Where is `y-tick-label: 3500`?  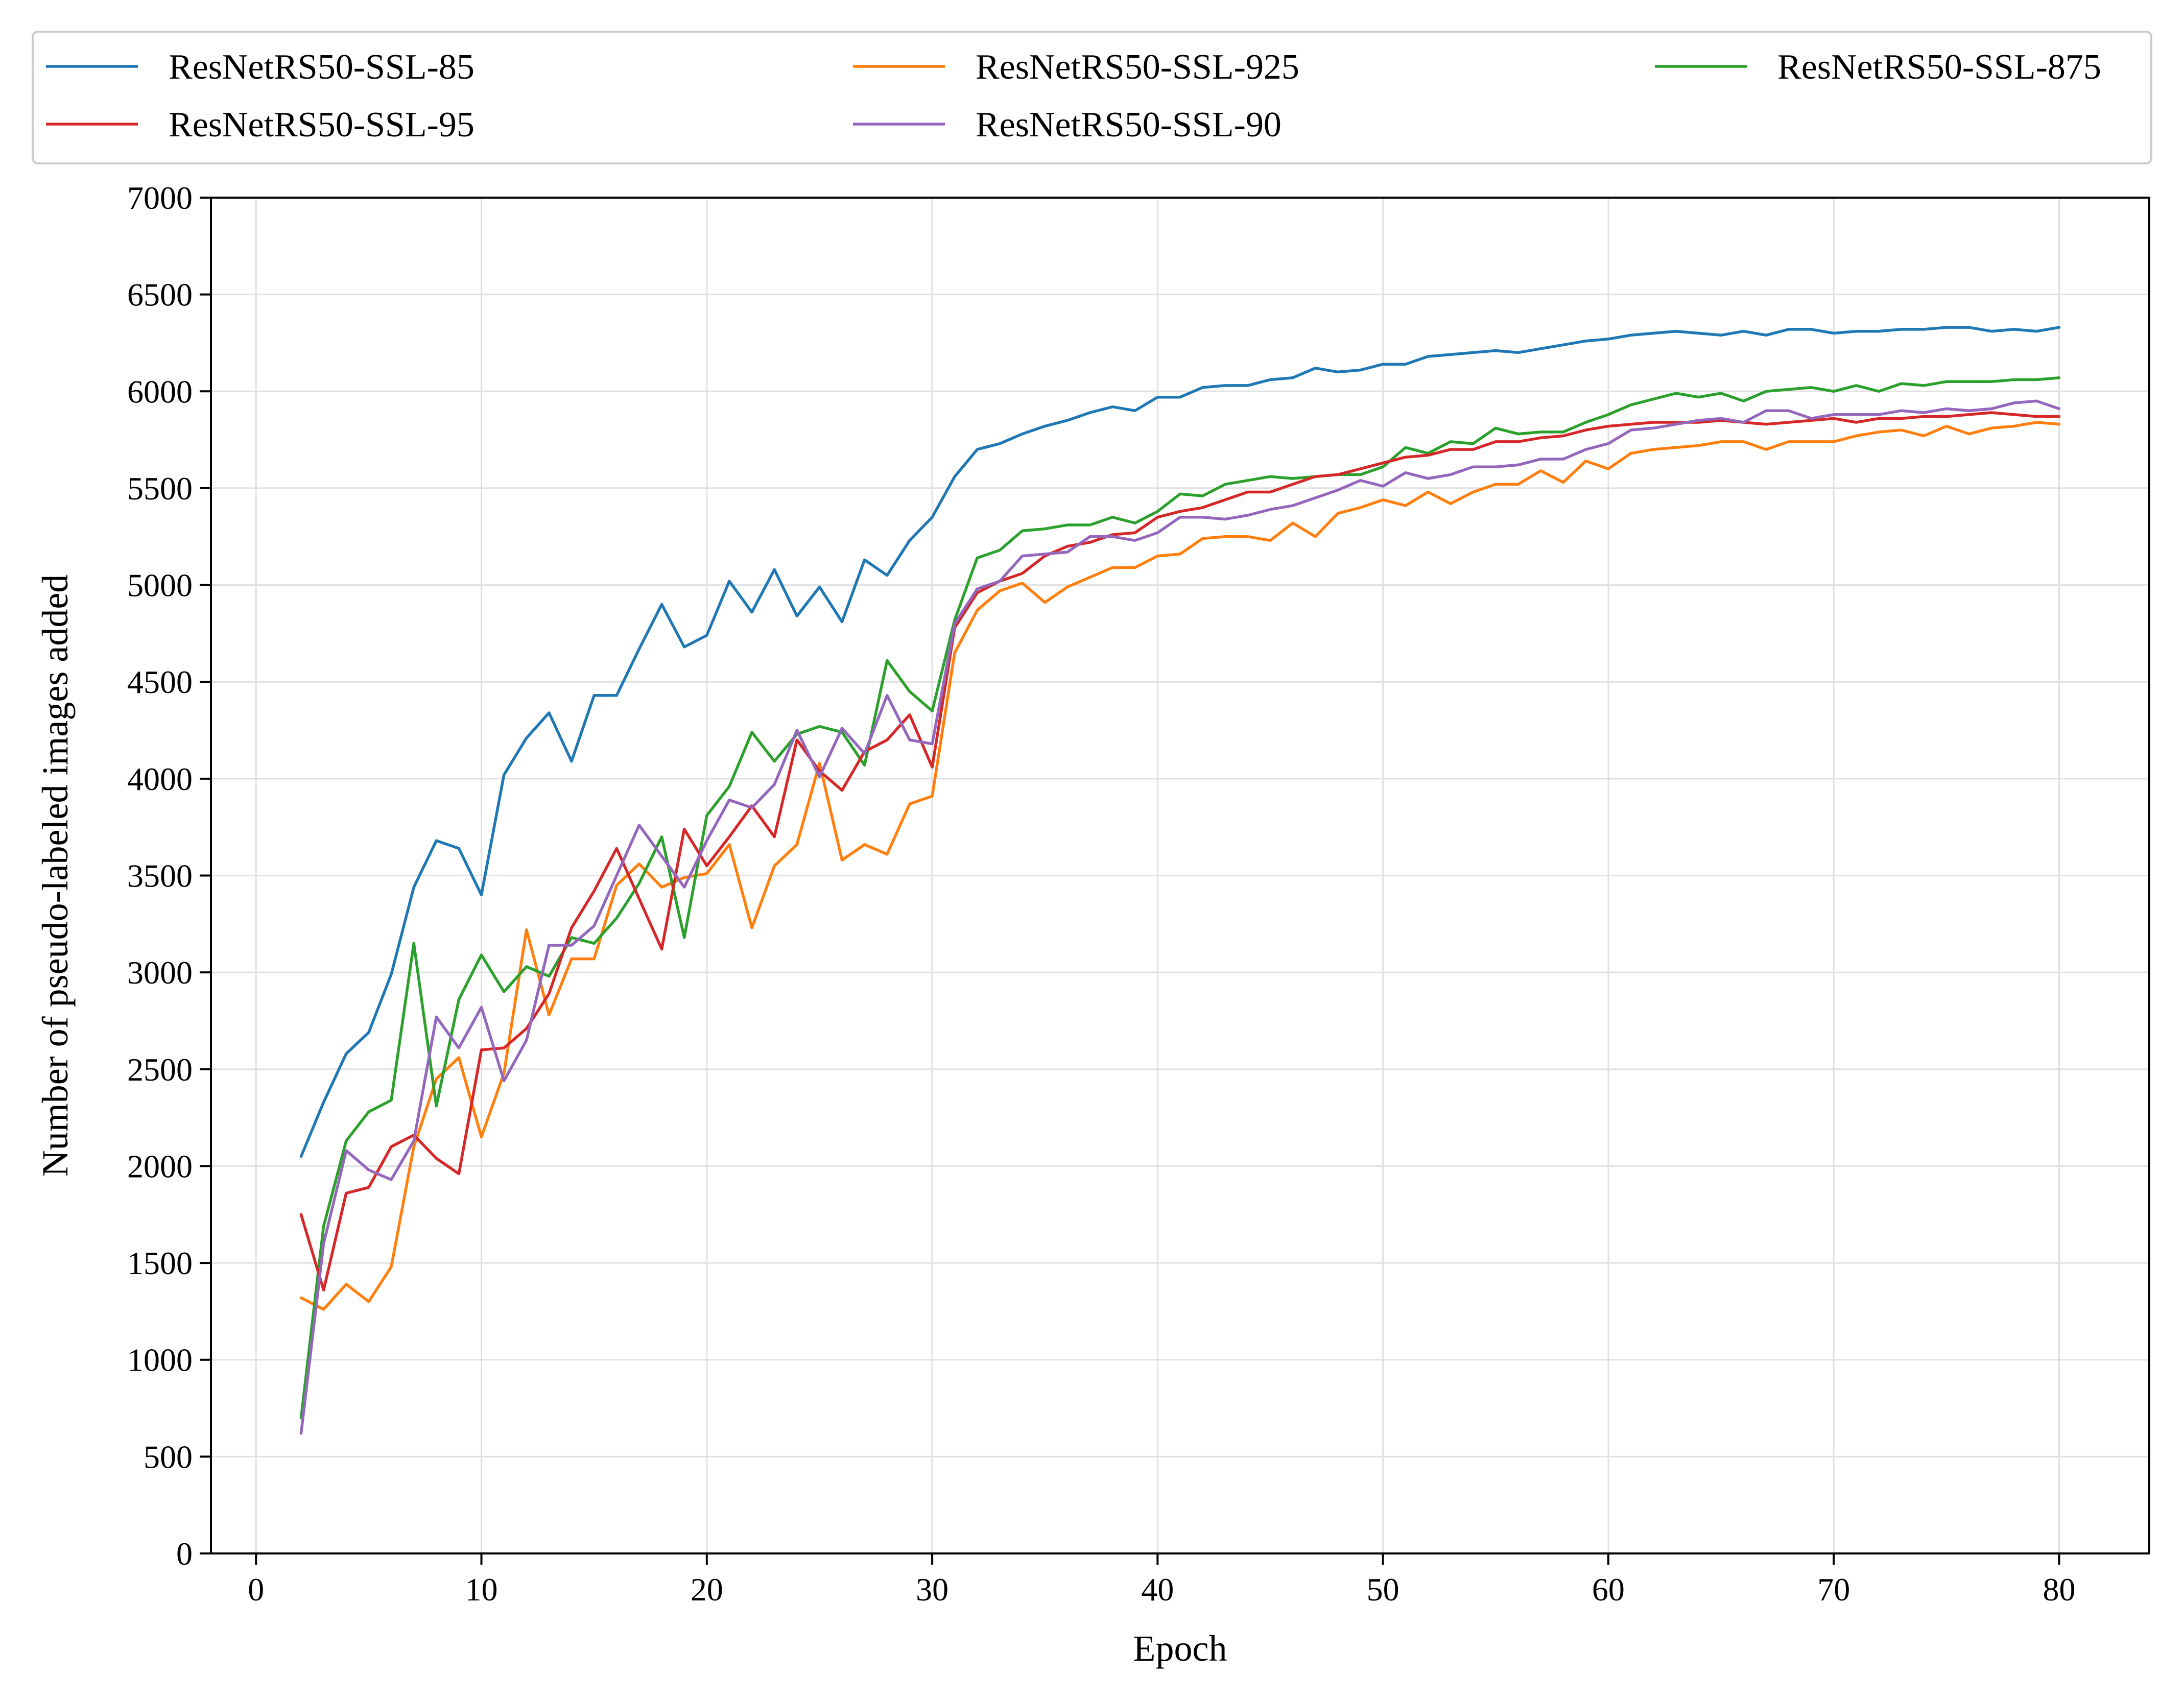
y-tick-label: 3500 is located at coordinates (160, 876).